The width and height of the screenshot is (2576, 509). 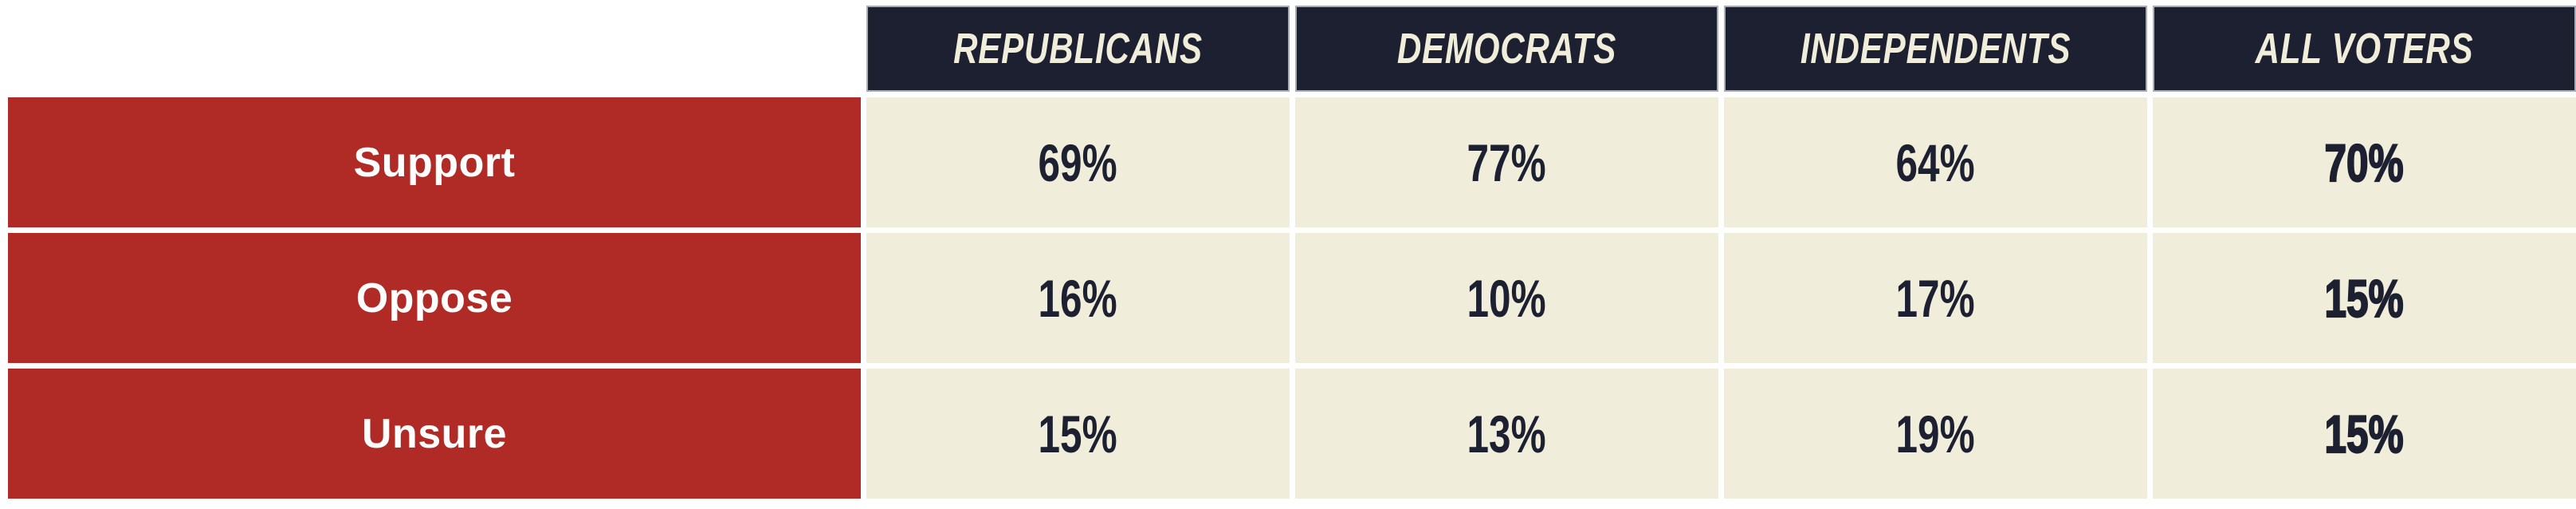 I want to click on column-header-democrats: DEMOCRATS, so click(x=1506, y=49).